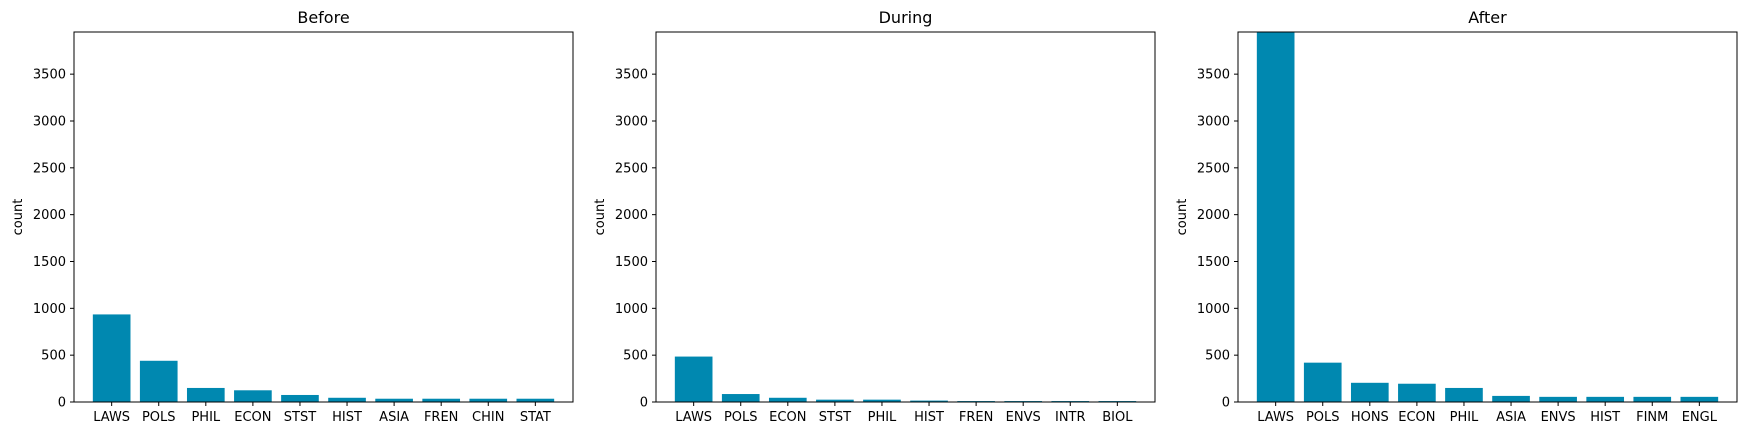 This screenshot has height=435, width=1740. I want to click on x-tick-label: STAT, so click(535, 417).